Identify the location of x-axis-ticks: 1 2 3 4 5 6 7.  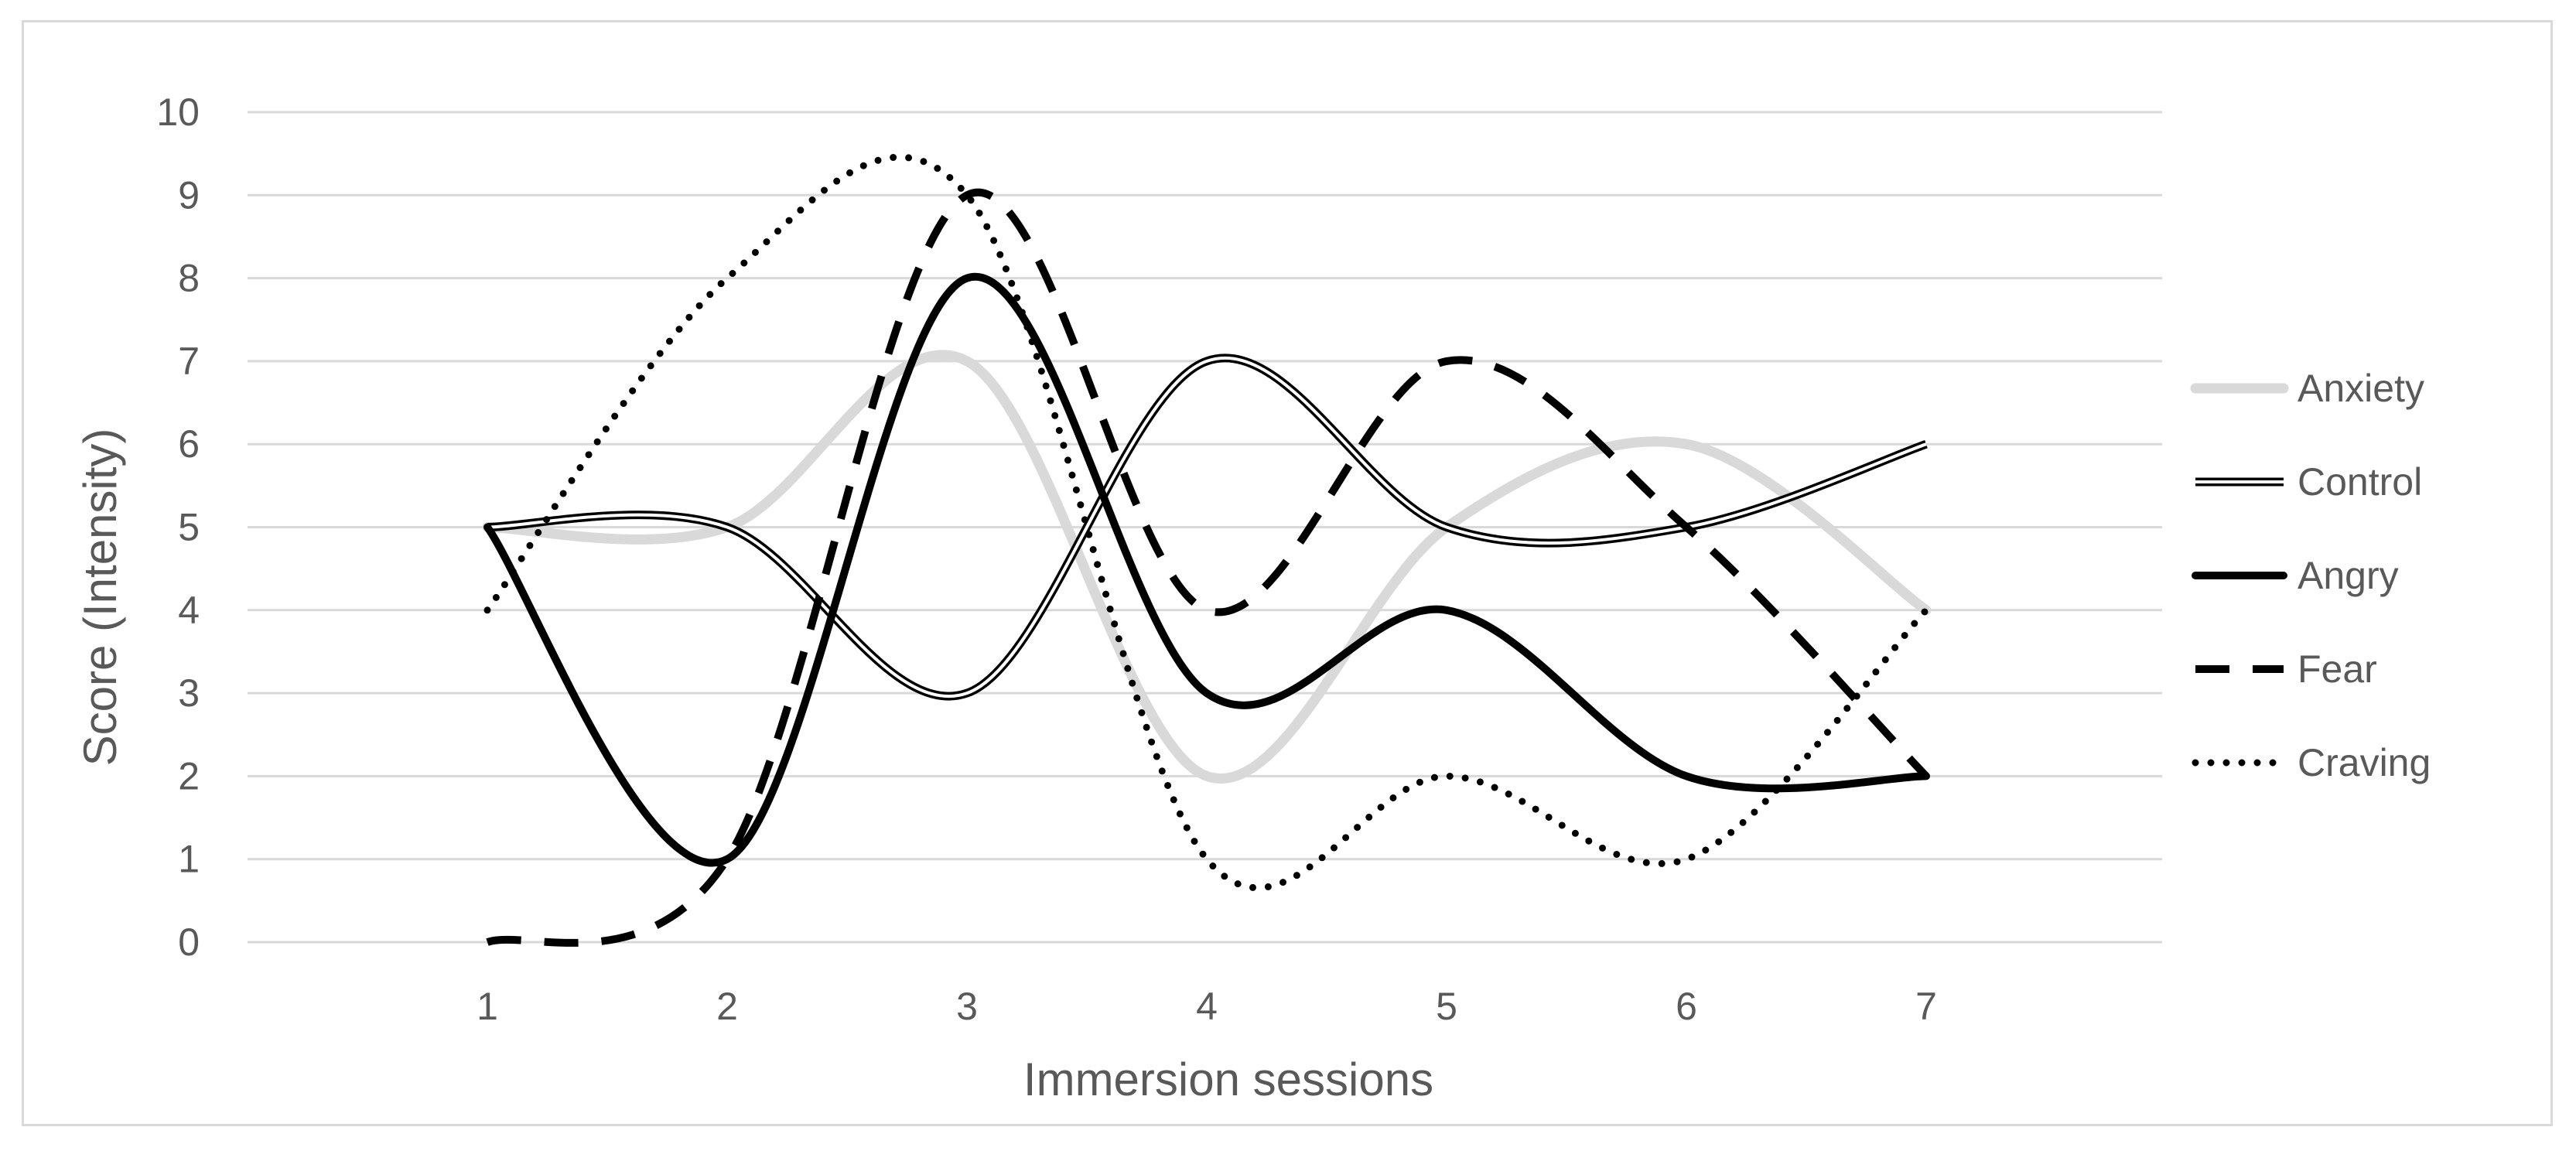
(1207, 1007).